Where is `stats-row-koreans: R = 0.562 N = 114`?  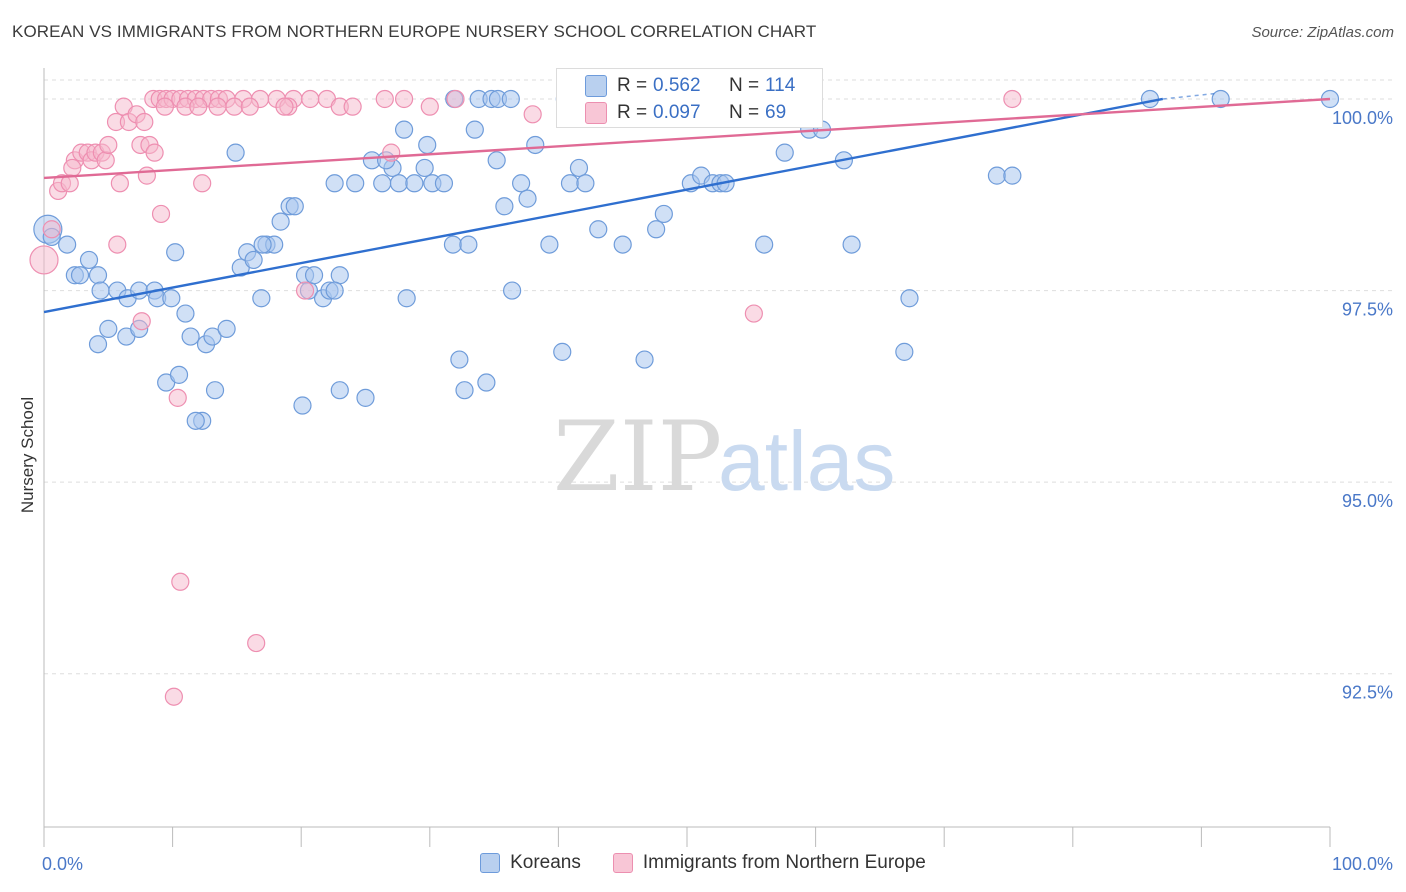
stats-row-koreans: R = 0.562 N = 114 is located at coordinates (689, 86).